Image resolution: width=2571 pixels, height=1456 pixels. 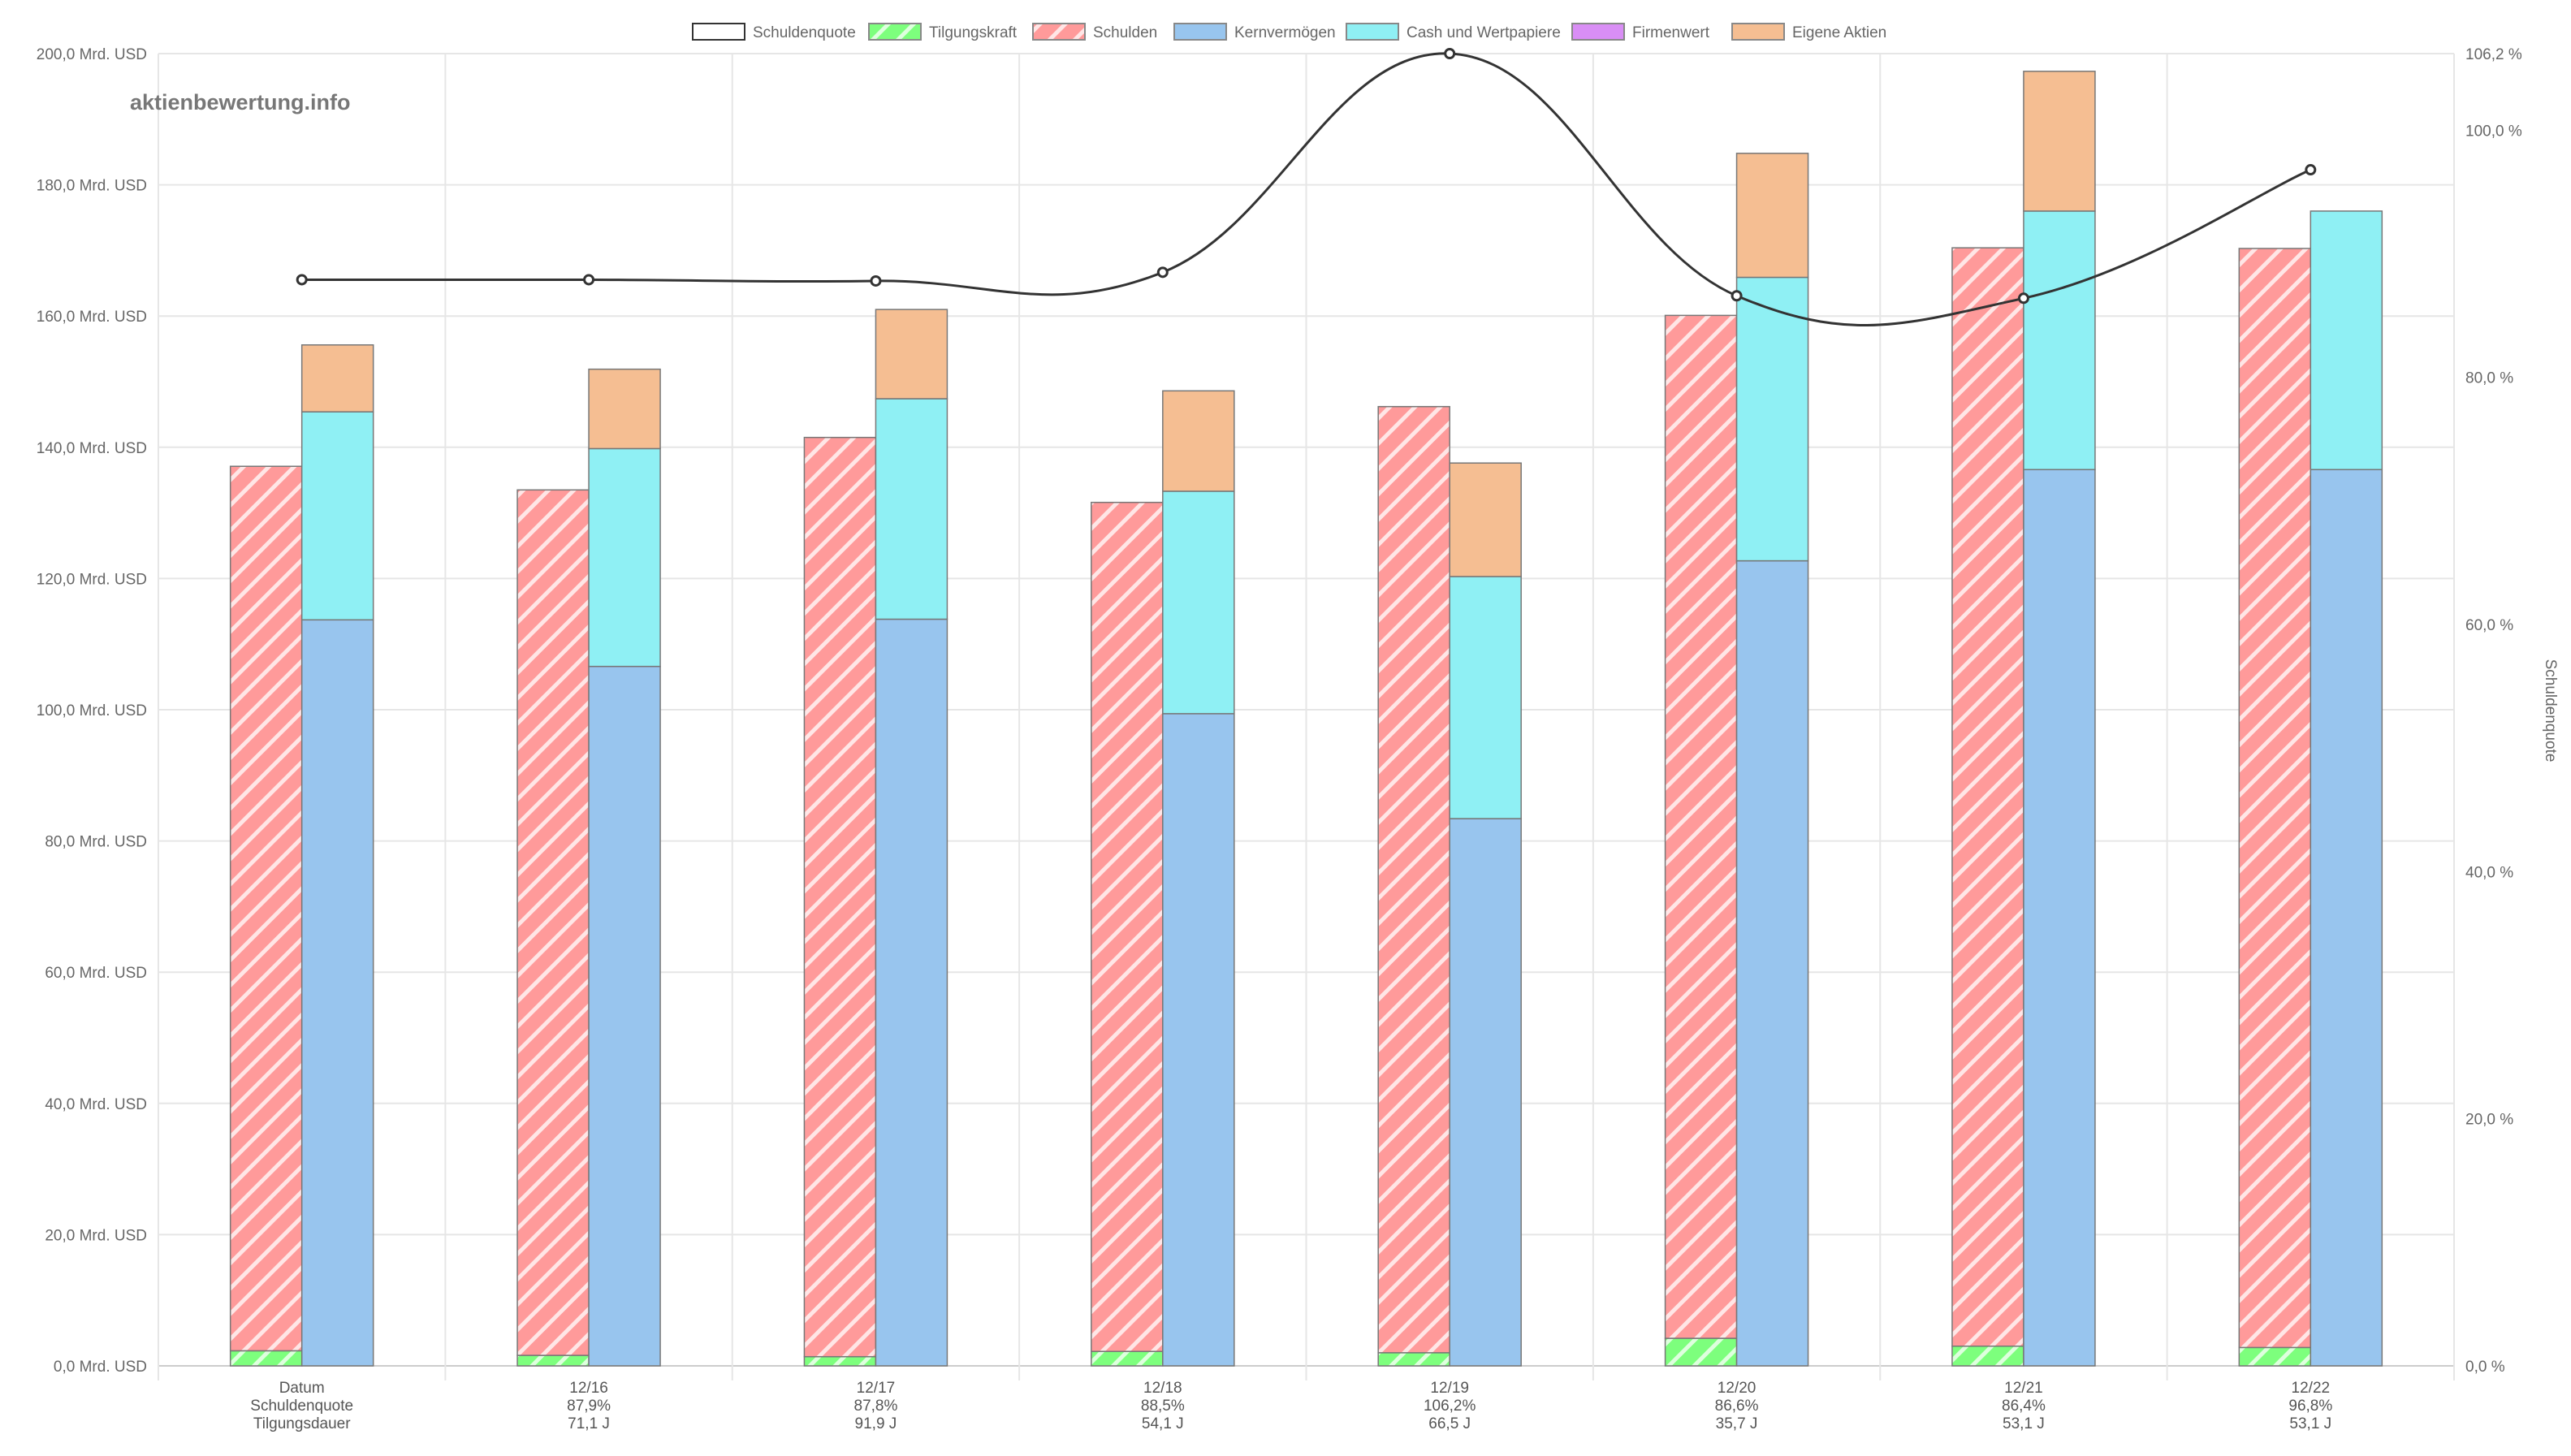 I want to click on legend-item-firmenwert: Firmenwert, so click(x=1641, y=32).